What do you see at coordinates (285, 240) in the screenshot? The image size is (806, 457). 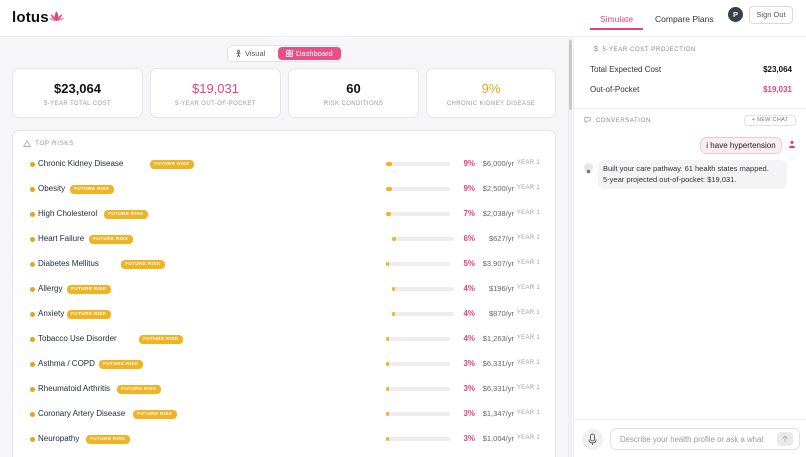 I see `risk-row: Heart Failure FUTURE RISK 6% $627/yr YEAR 1` at bounding box center [285, 240].